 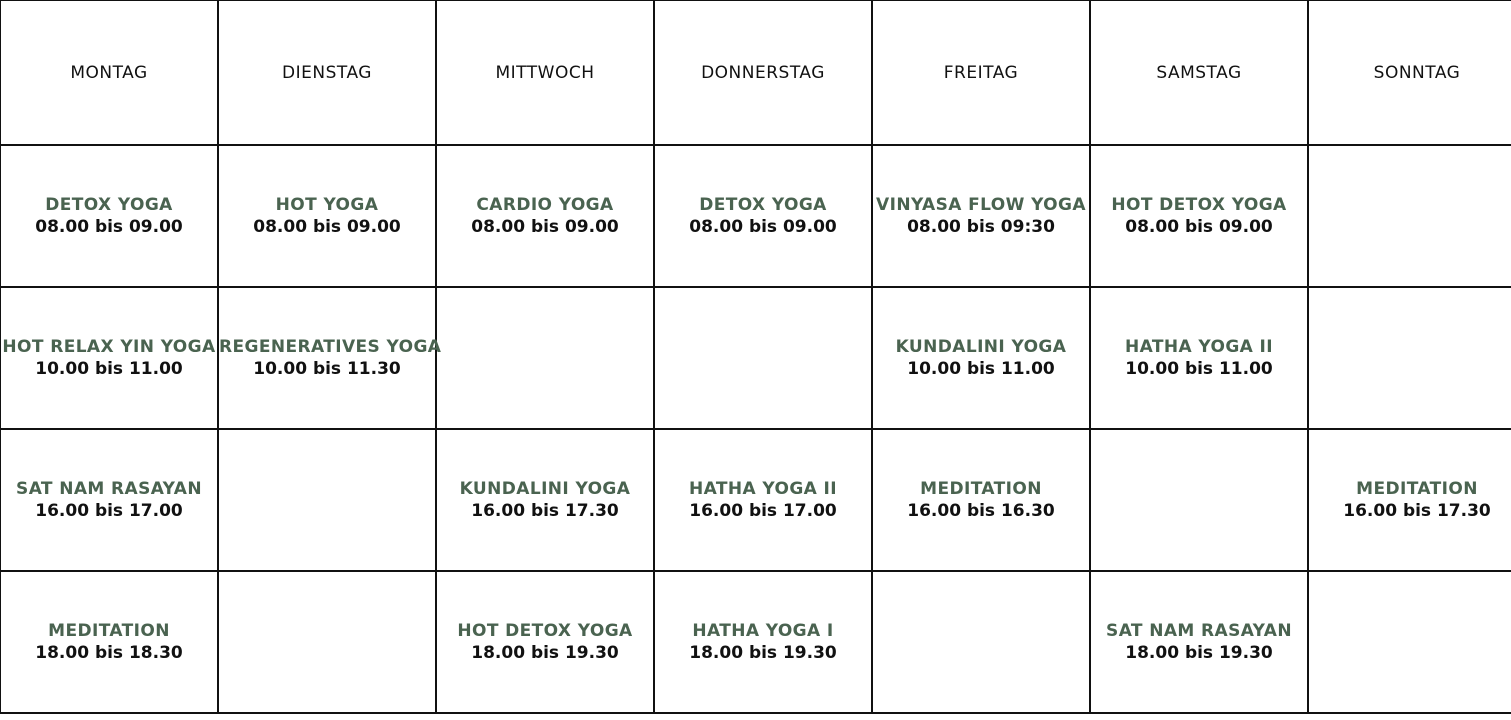 I want to click on class-name: CARDIO YOGA, so click(x=545, y=204).